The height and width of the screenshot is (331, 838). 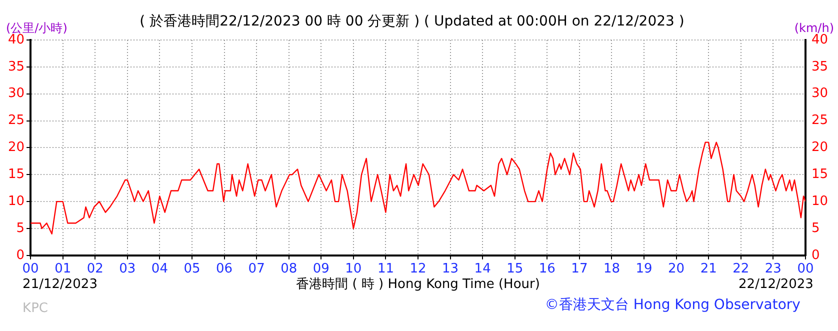 What do you see at coordinates (773, 269) in the screenshot?
I see `x-tick-label: 23` at bounding box center [773, 269].